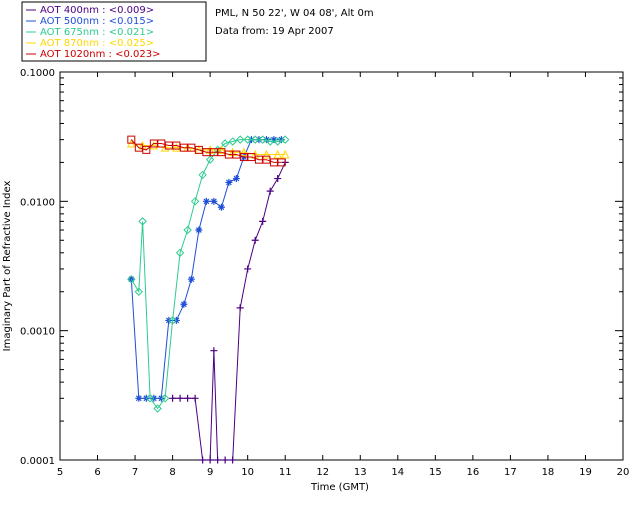  What do you see at coordinates (247, 472) in the screenshot?
I see `x-tick-label: 10` at bounding box center [247, 472].